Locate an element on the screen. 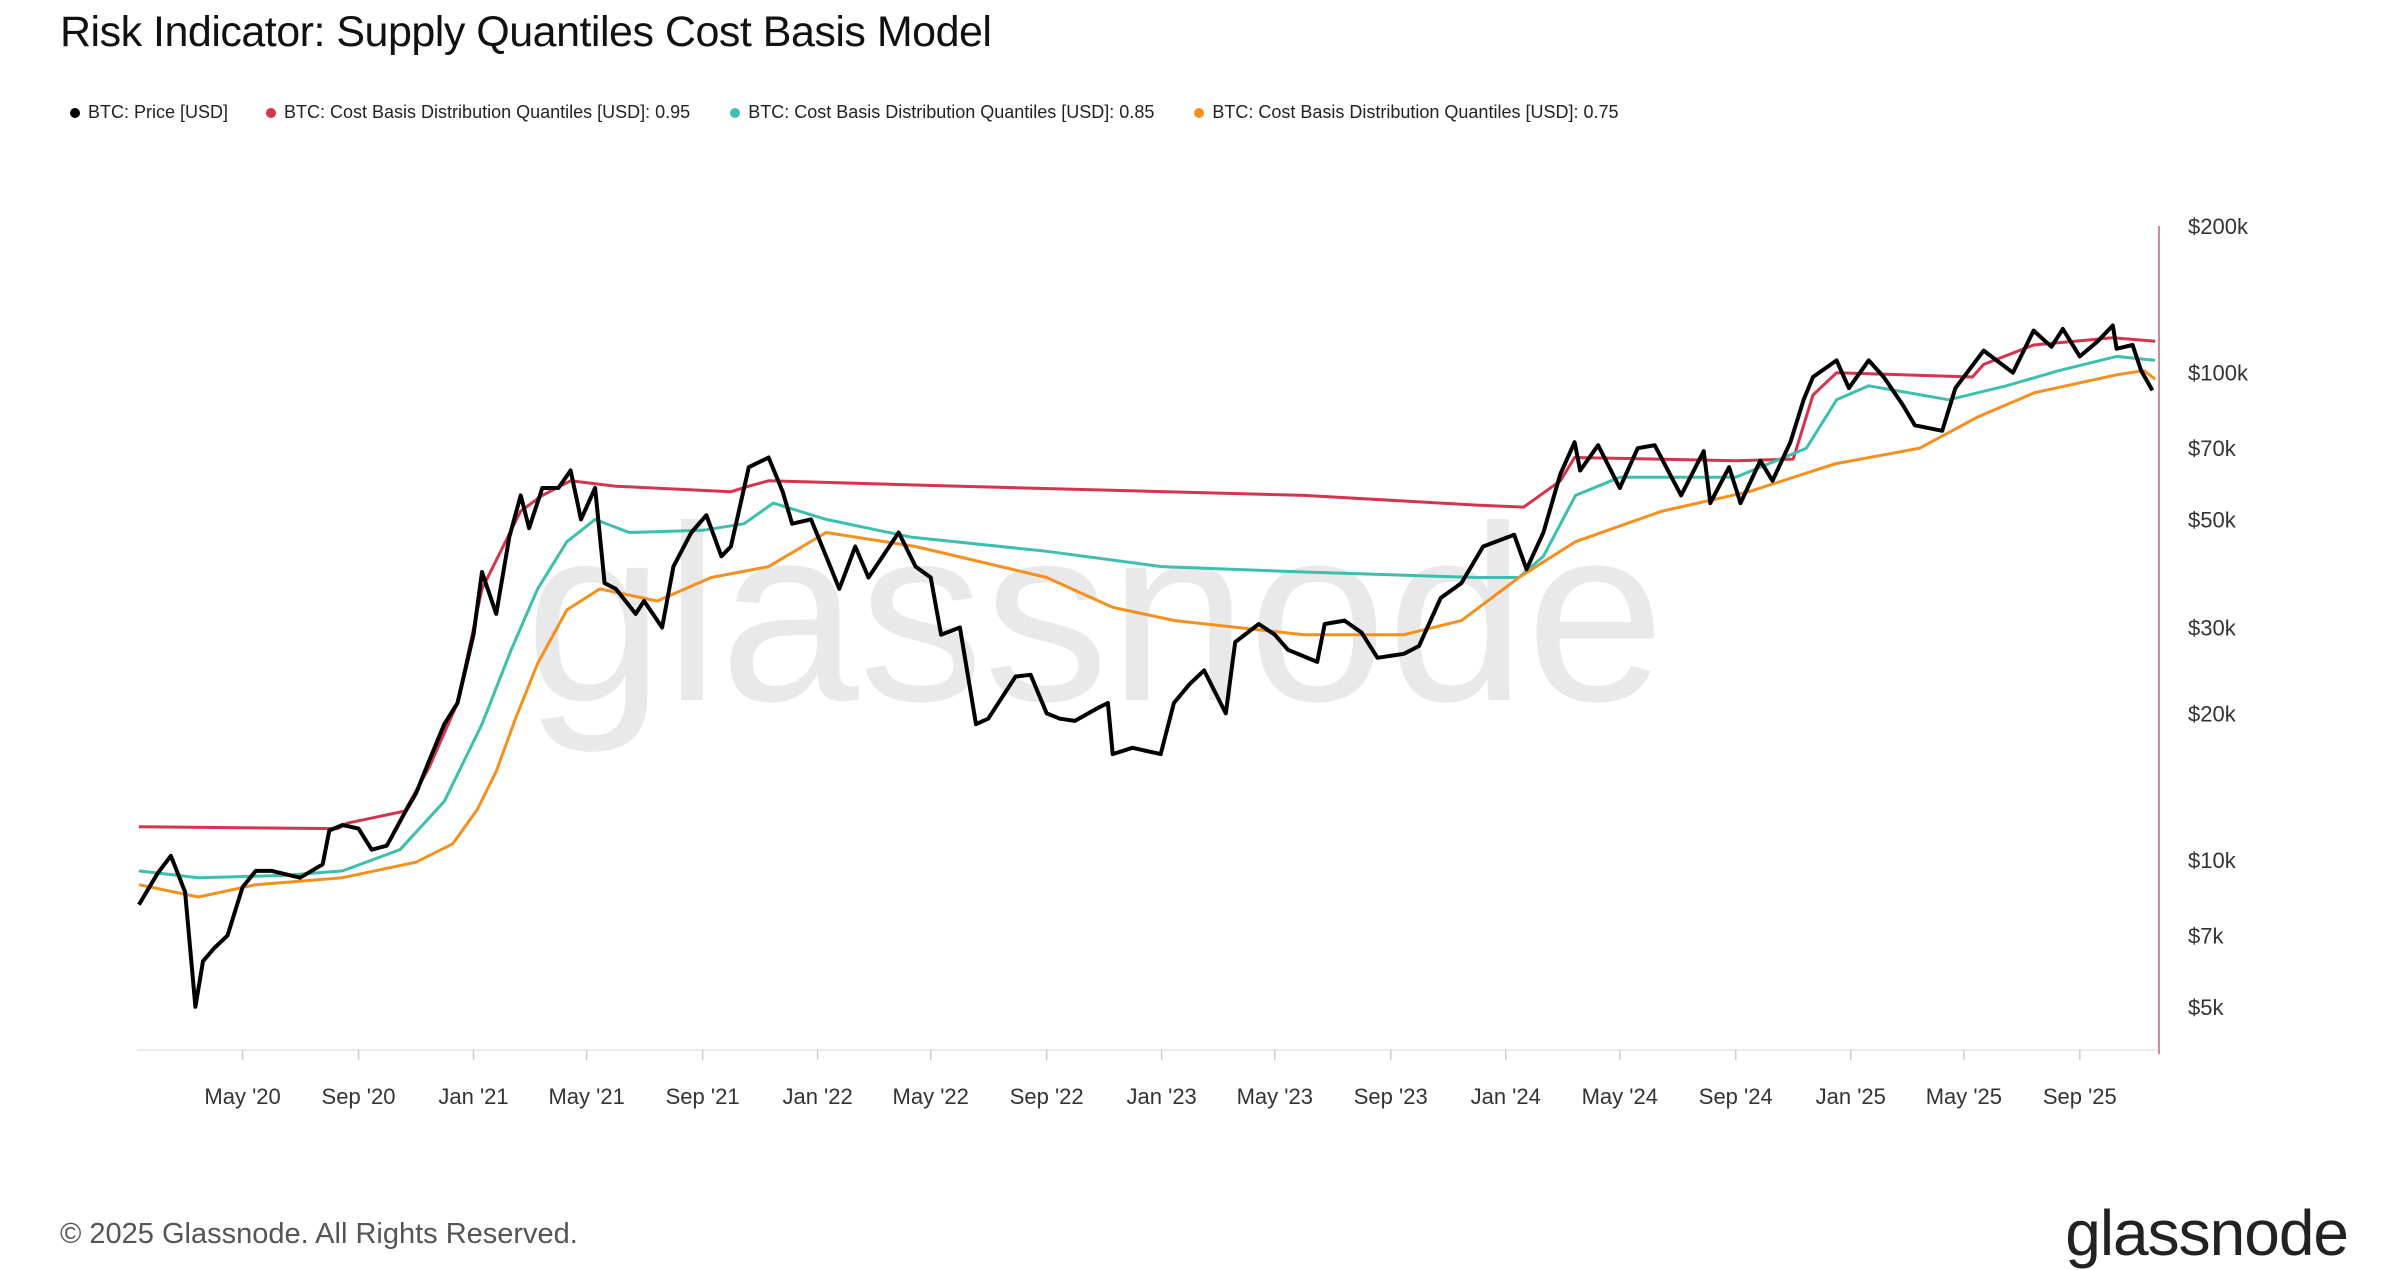 The height and width of the screenshot is (1270, 2400). x-tick-label: May '21 is located at coordinates (586, 1096).